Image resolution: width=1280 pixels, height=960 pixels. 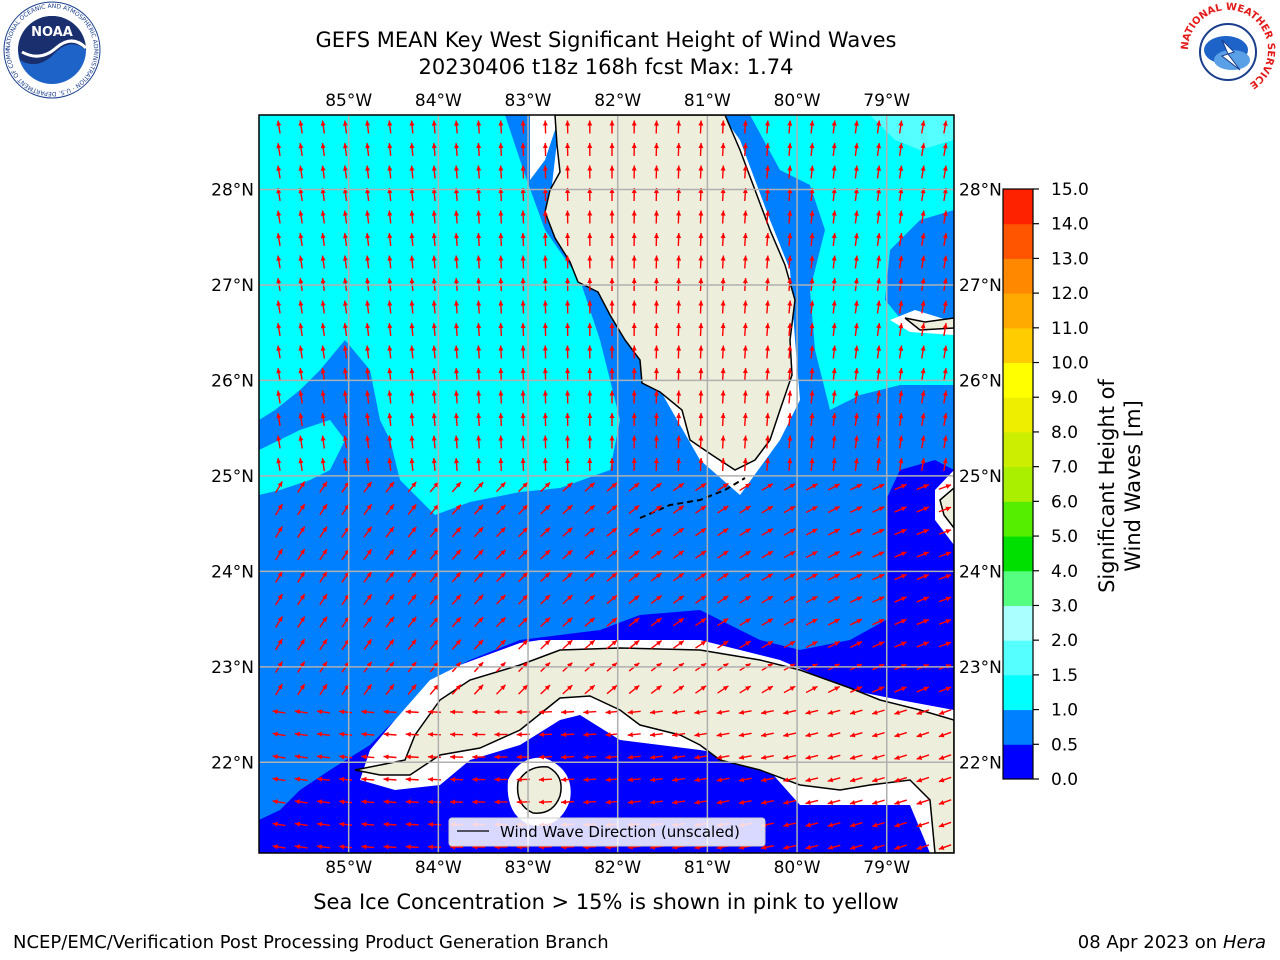 I want to click on xtick-top-2: 83°W, so click(x=528, y=101).